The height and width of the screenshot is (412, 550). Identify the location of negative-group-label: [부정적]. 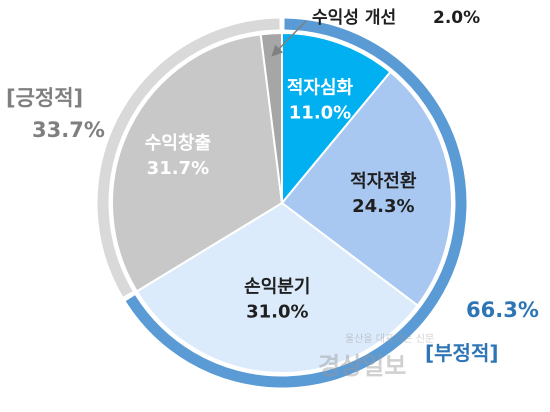
(462, 353).